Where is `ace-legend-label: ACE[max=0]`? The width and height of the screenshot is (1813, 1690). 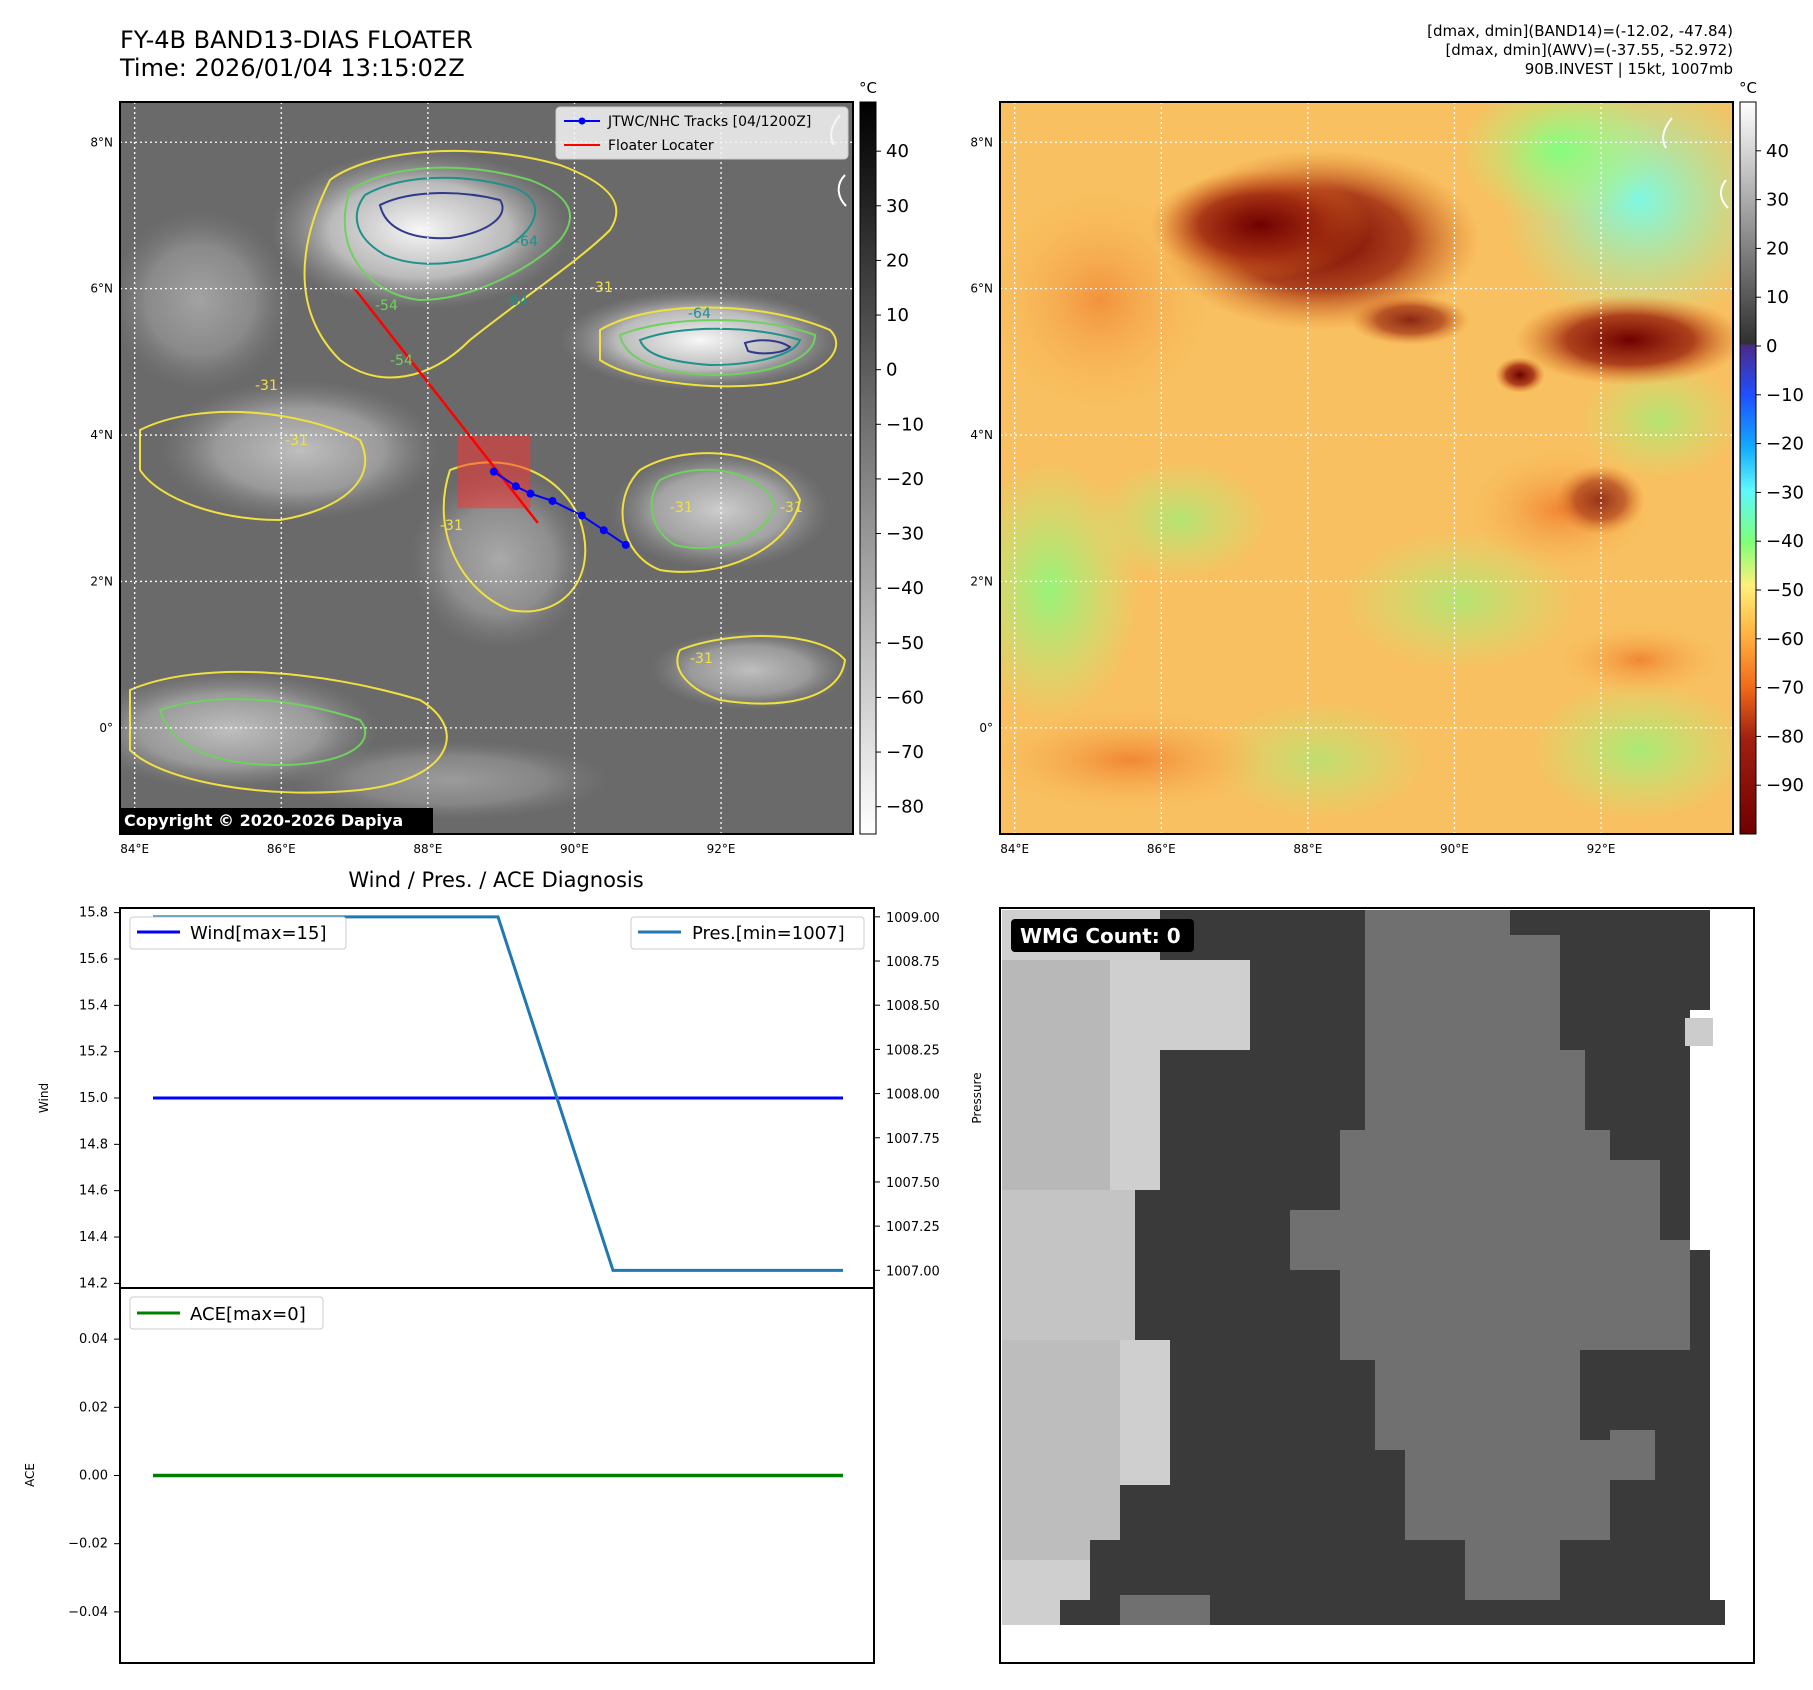
ace-legend-label: ACE[max=0] is located at coordinates (248, 1314).